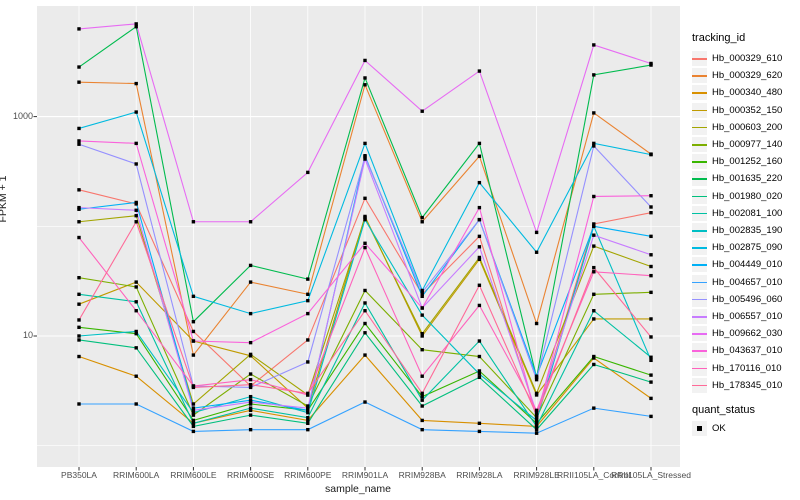  Describe the element at coordinates (747, 213) in the screenshot. I see `legend-item-label: Hb_002081_100` at that location.